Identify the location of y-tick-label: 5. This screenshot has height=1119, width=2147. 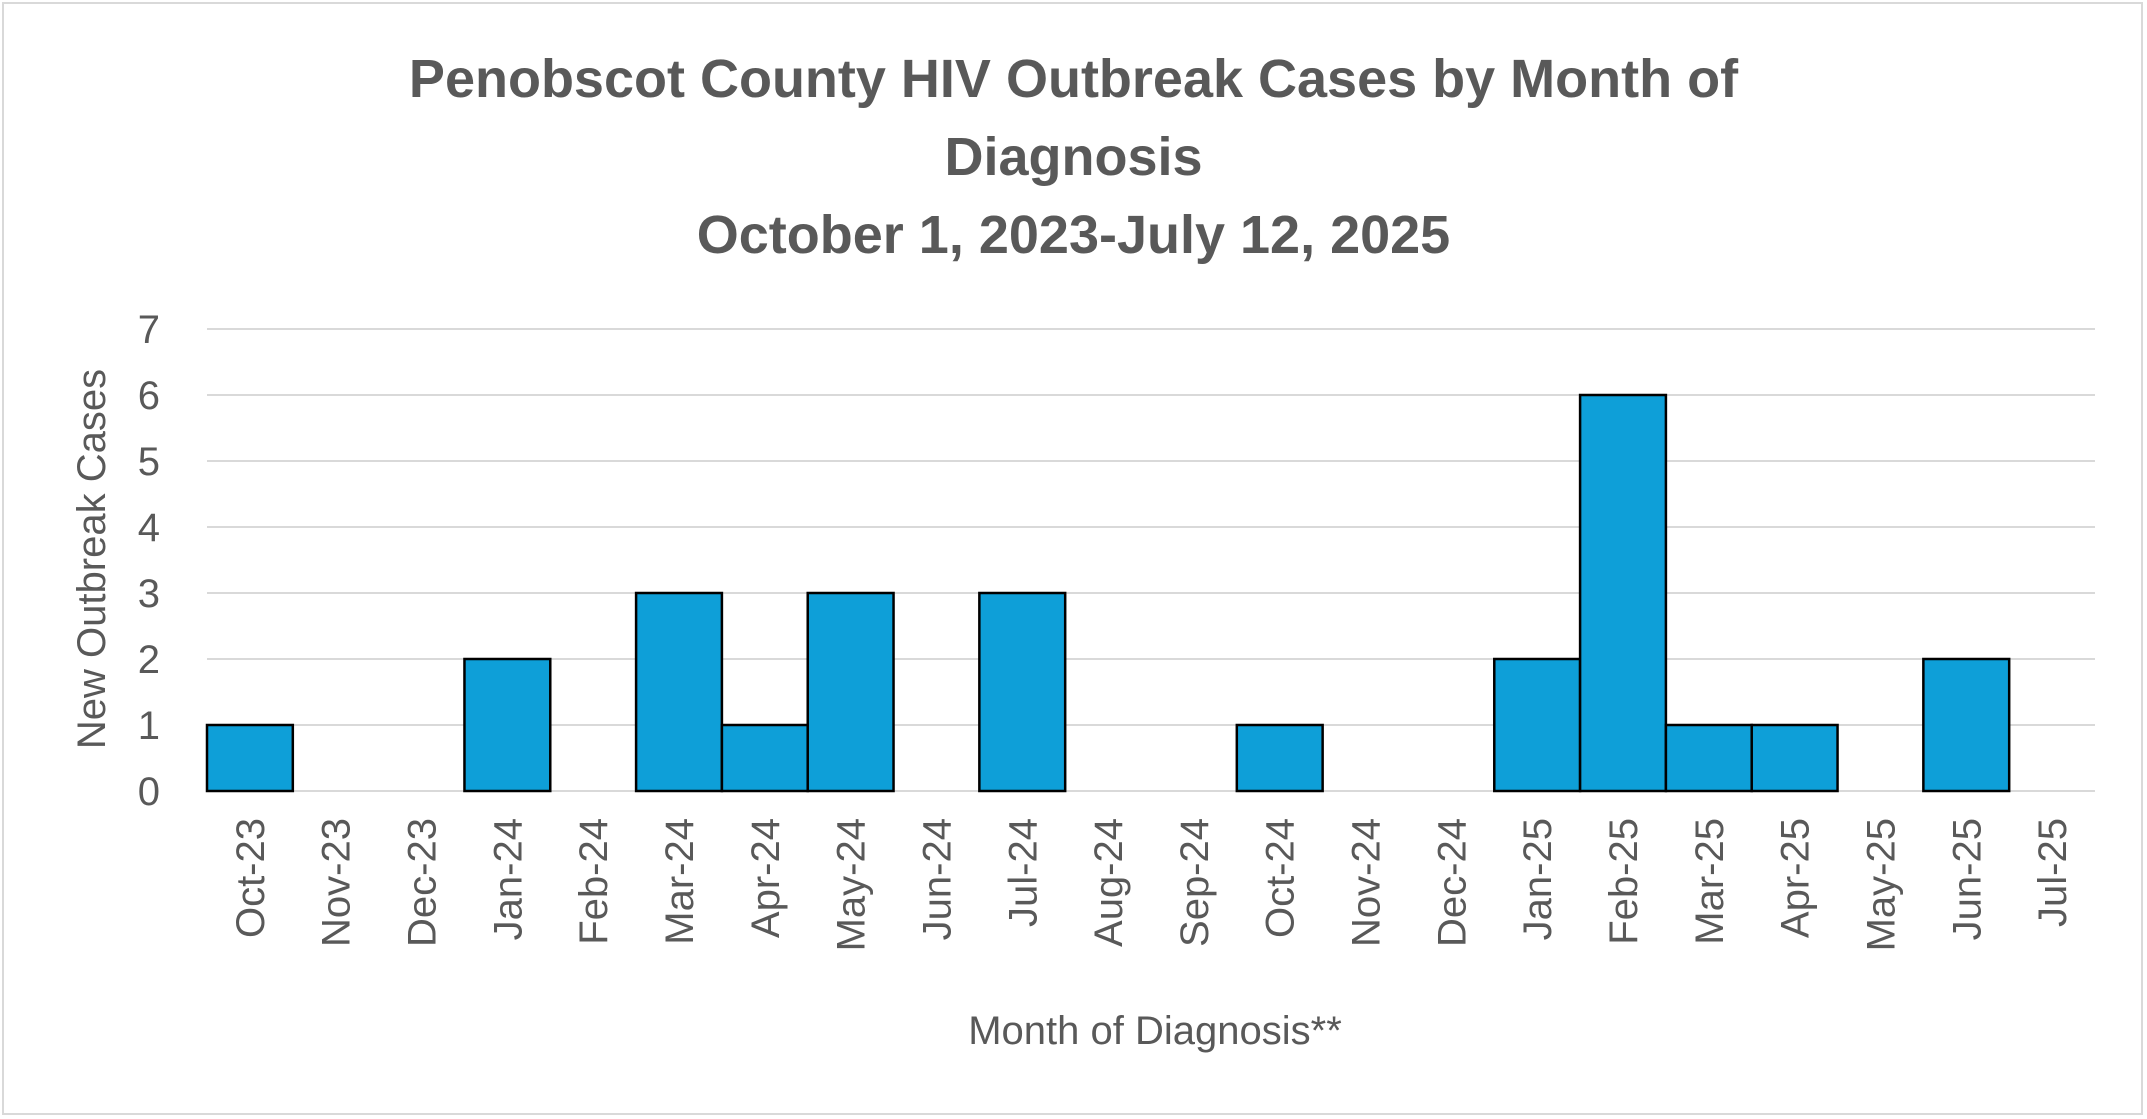
(149, 462).